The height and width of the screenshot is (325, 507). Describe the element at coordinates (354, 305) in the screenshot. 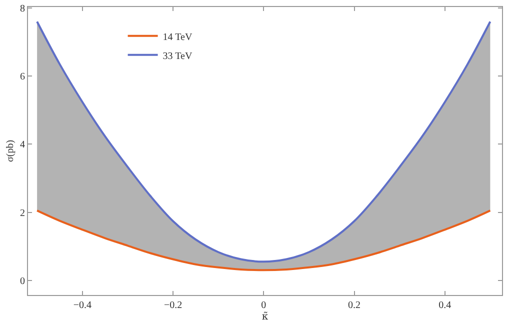

I see `x-tick-label: 0.2` at that location.